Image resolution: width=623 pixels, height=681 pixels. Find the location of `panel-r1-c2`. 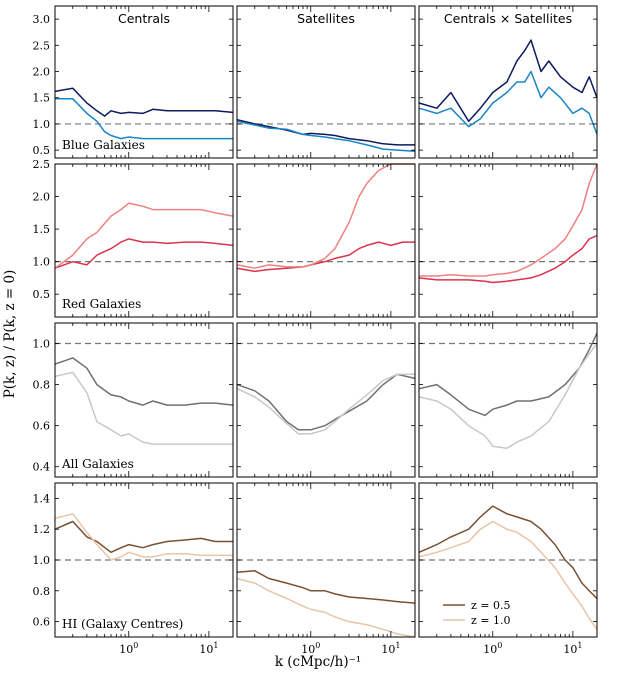

panel-r1-c2 is located at coordinates (508, 240).